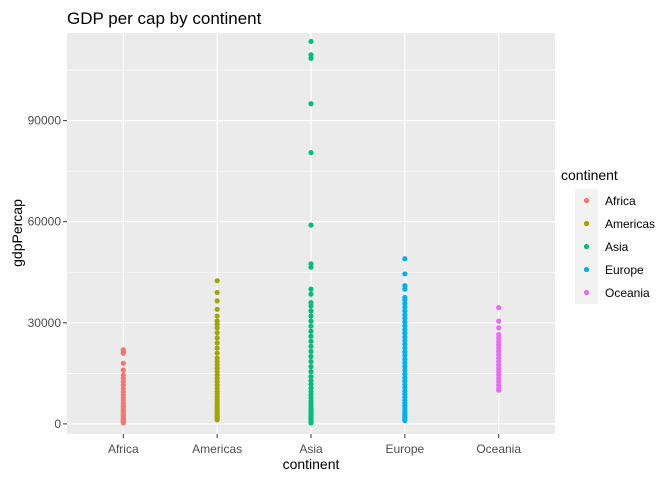  What do you see at coordinates (164, 18) in the screenshot?
I see `chart-title: GDP per cap by continent` at bounding box center [164, 18].